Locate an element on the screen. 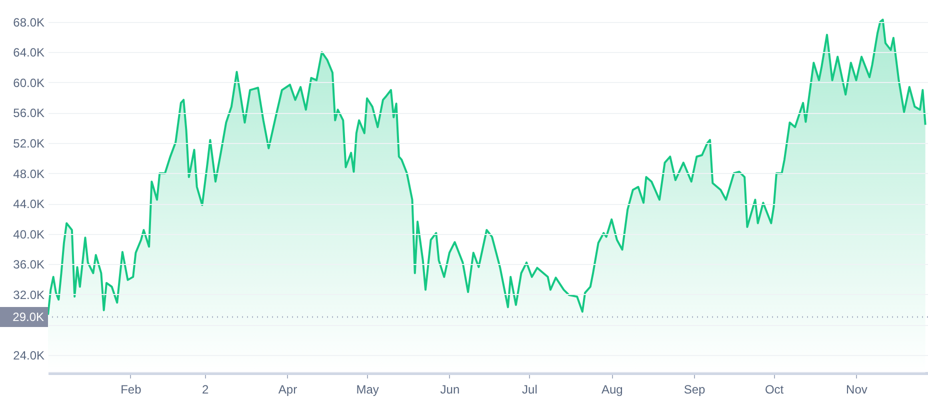 The height and width of the screenshot is (400, 928). y-tick-label: 40.0K is located at coordinates (28, 234).